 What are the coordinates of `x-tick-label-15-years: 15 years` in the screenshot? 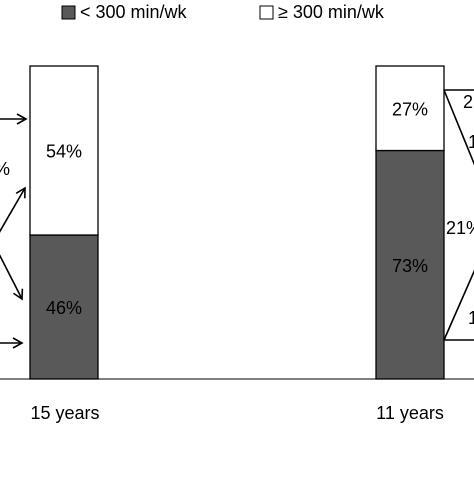 It's located at (64, 413).